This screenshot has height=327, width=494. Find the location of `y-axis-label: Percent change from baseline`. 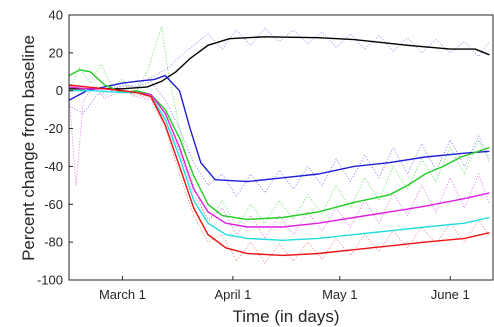

y-axis-label: Percent change from baseline is located at coordinates (28, 148).